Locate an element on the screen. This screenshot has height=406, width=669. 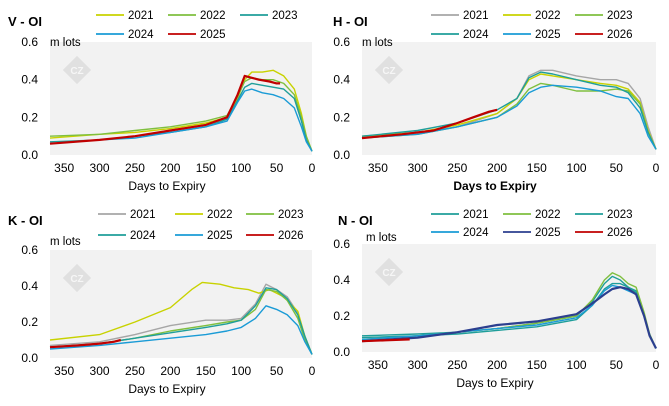
watermark-logo-icon: CZ is located at coordinates (77, 70).